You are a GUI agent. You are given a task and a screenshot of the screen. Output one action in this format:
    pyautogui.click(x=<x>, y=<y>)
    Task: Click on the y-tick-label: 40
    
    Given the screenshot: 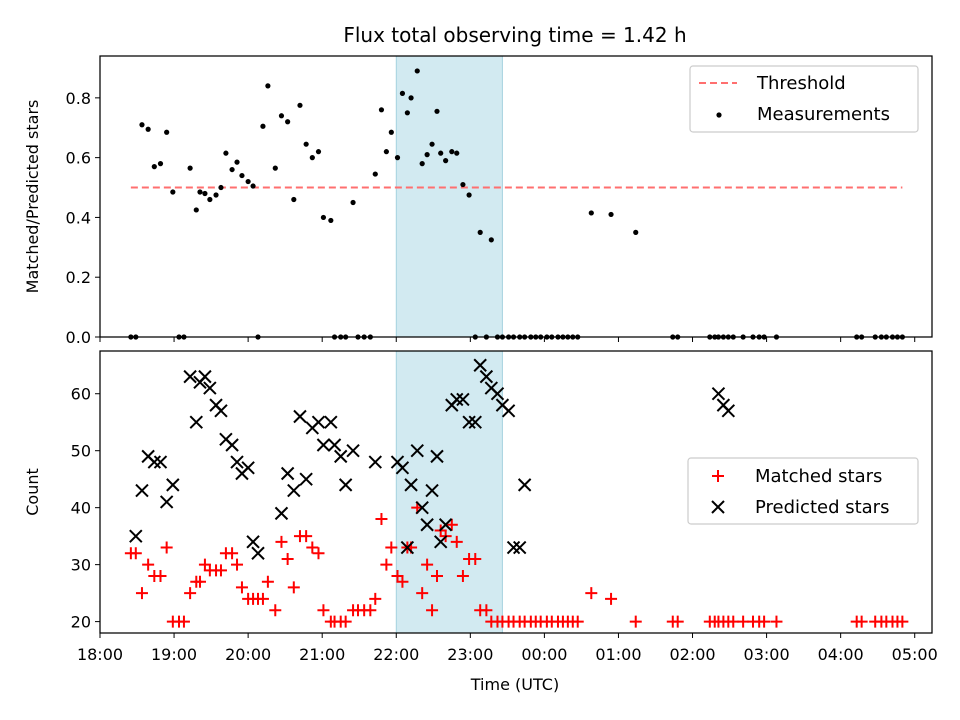 What is the action you would take?
    pyautogui.click(x=81, y=508)
    